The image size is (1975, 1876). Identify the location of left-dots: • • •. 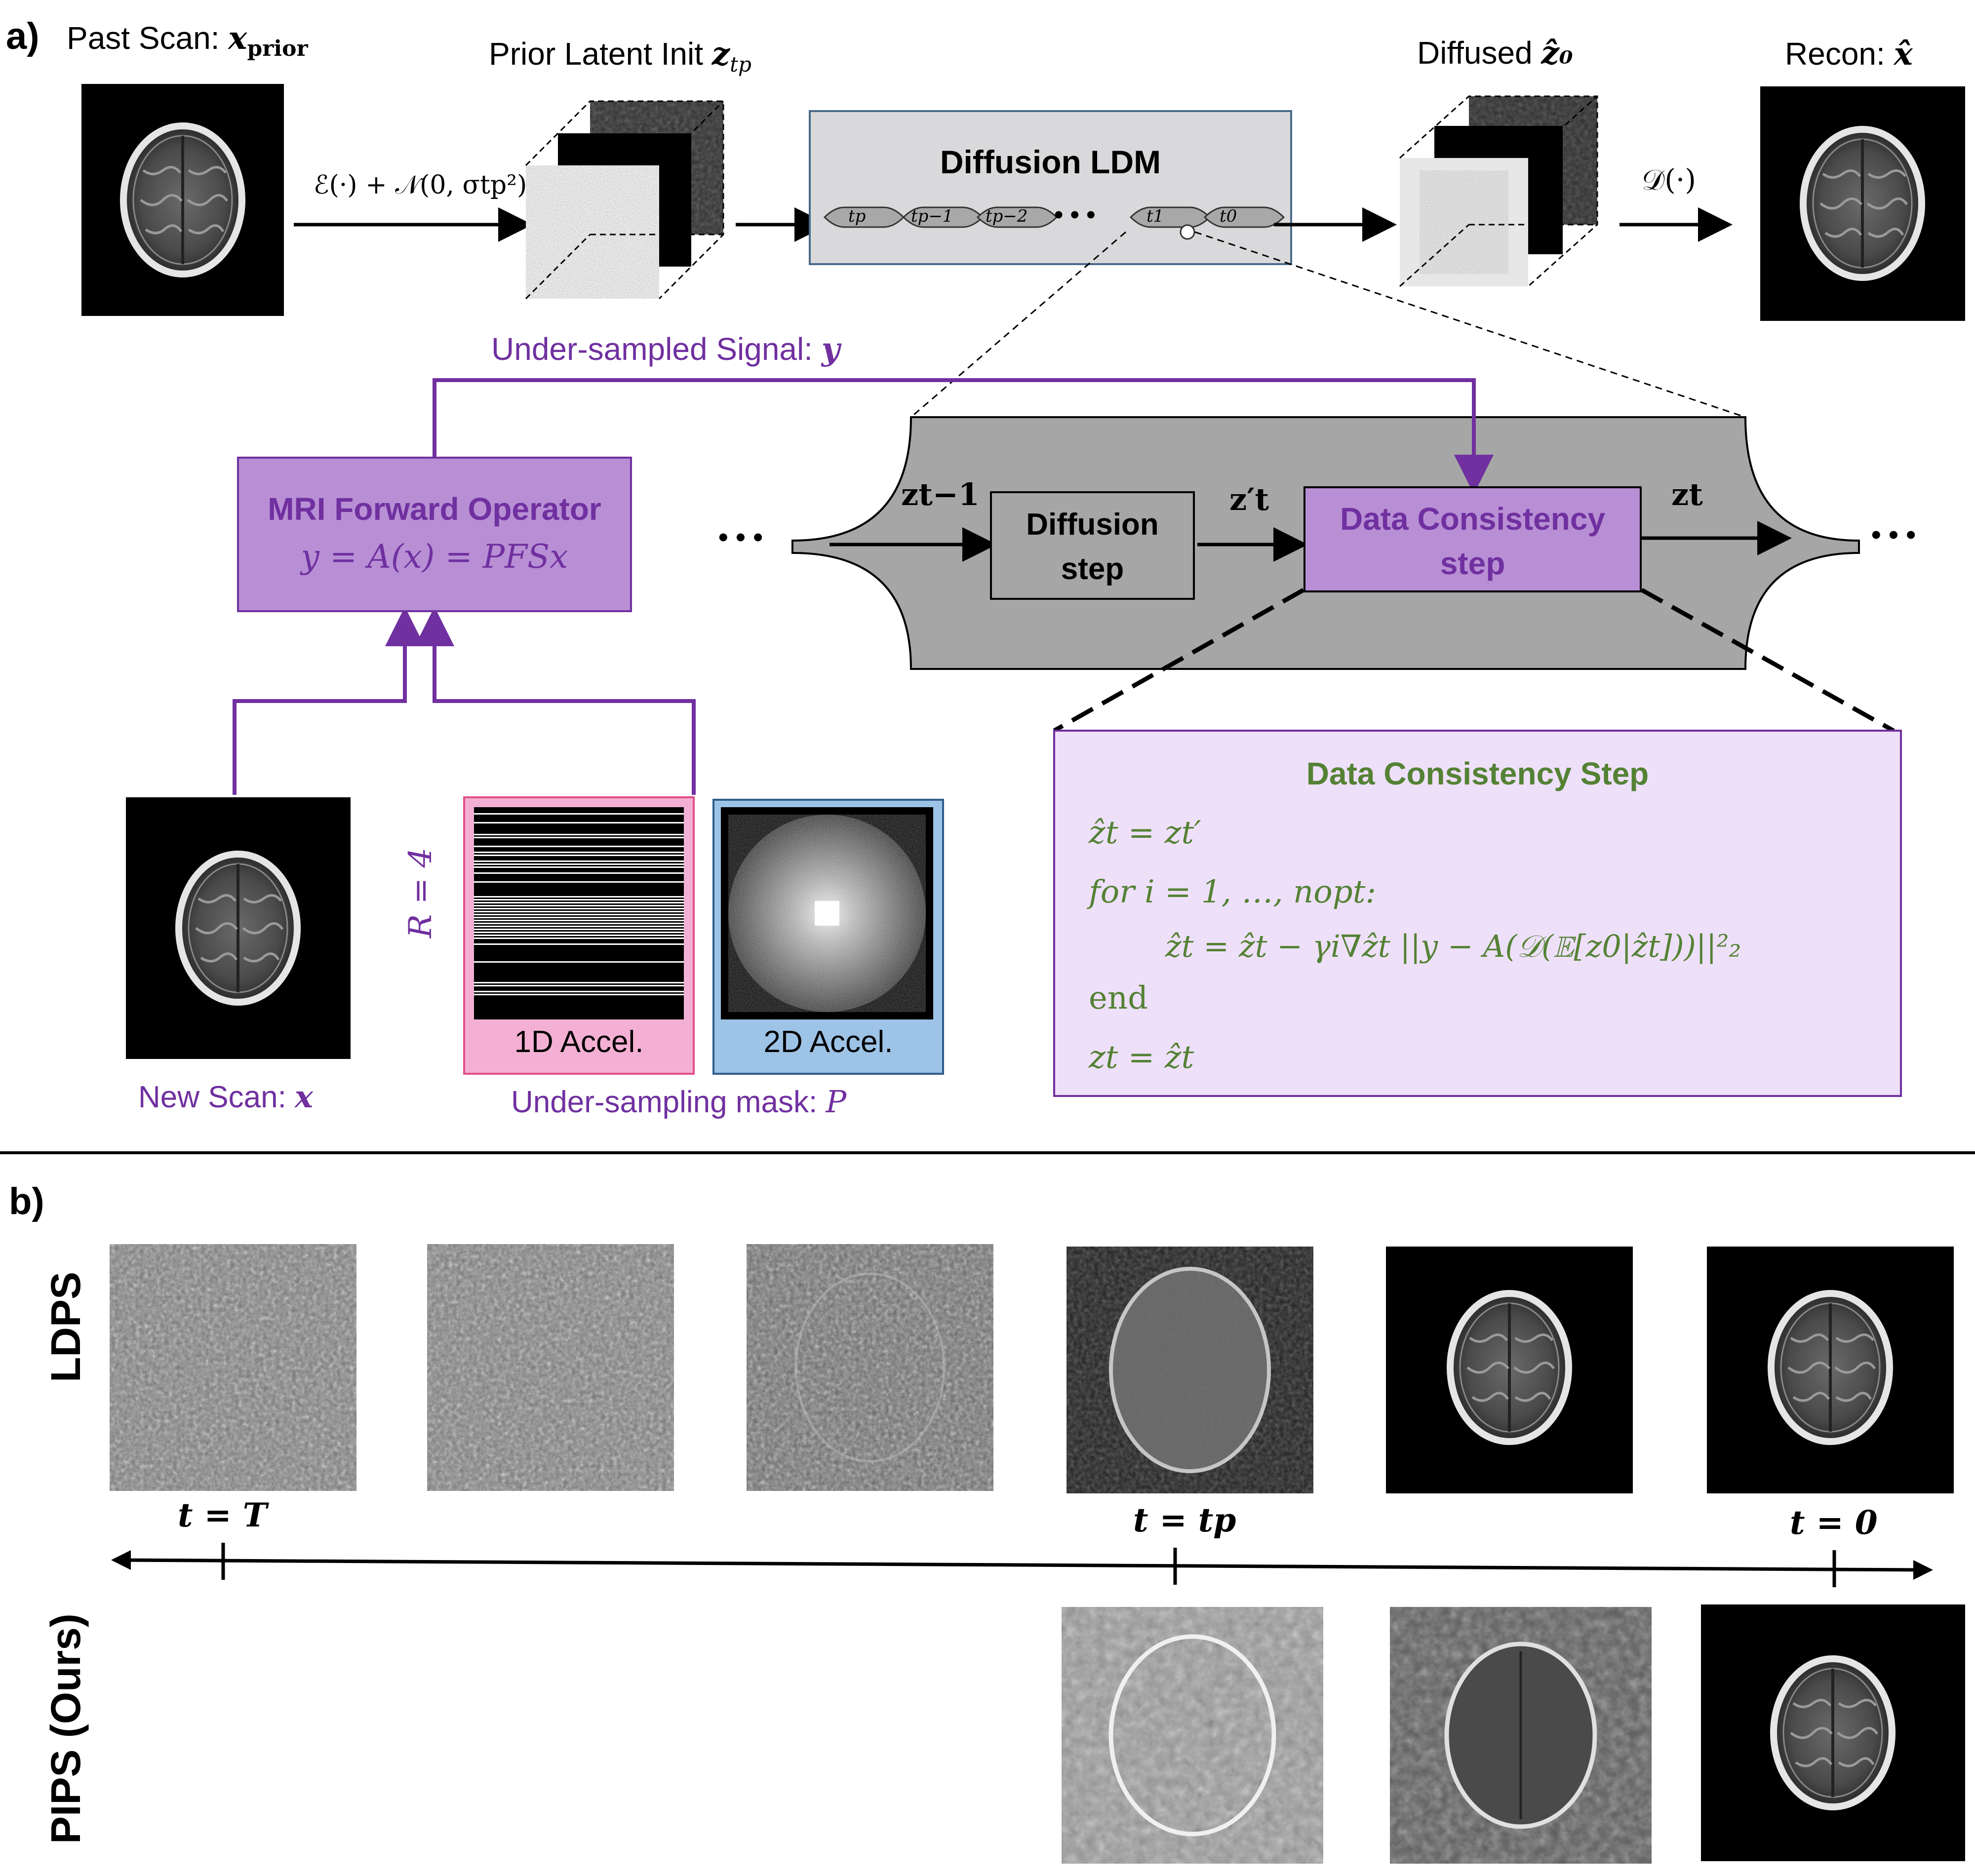
(740, 536).